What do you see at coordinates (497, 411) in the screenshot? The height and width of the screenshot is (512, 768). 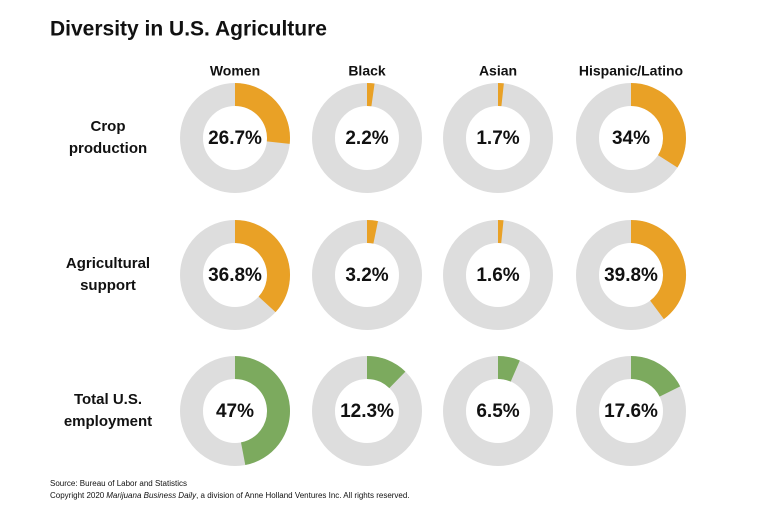 I see `value-label: 6.5%` at bounding box center [497, 411].